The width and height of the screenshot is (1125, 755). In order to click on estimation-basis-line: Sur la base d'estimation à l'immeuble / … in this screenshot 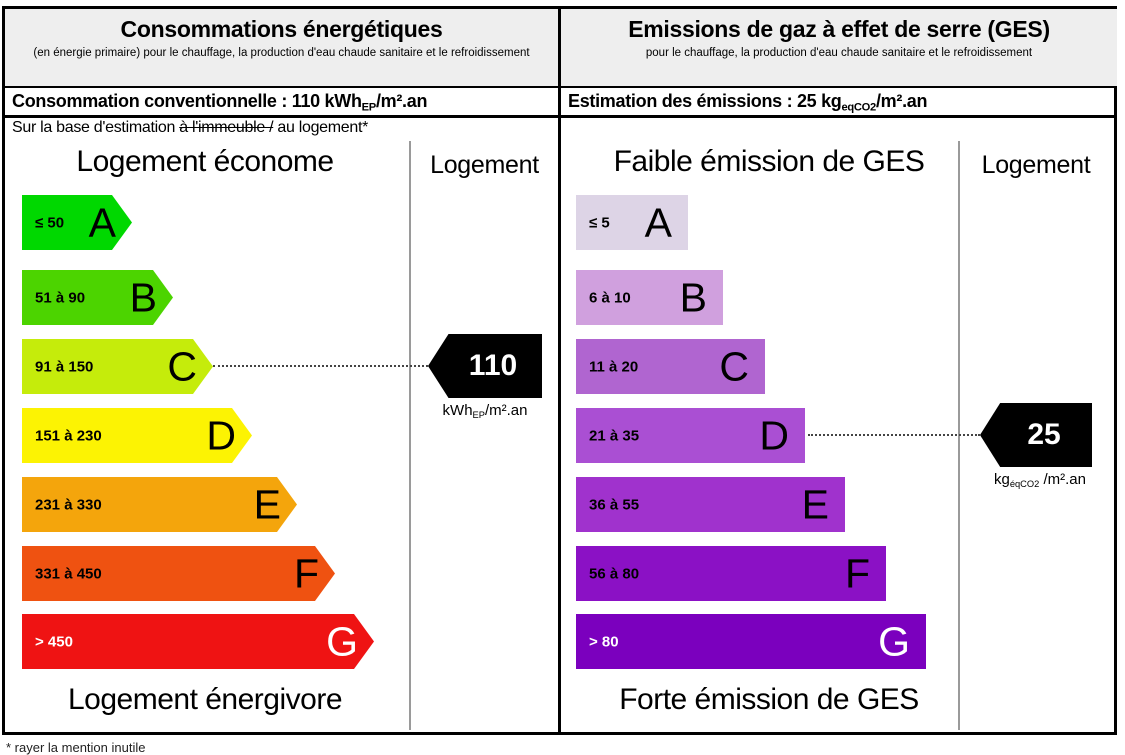, I will do `click(190, 128)`.